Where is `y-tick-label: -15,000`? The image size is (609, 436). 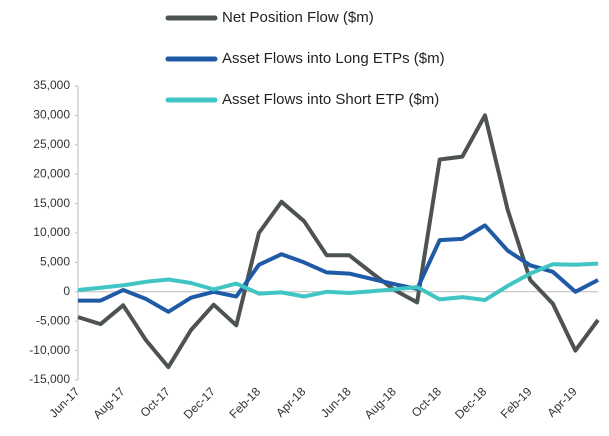 y-tick-label: -15,000 is located at coordinates (49, 379).